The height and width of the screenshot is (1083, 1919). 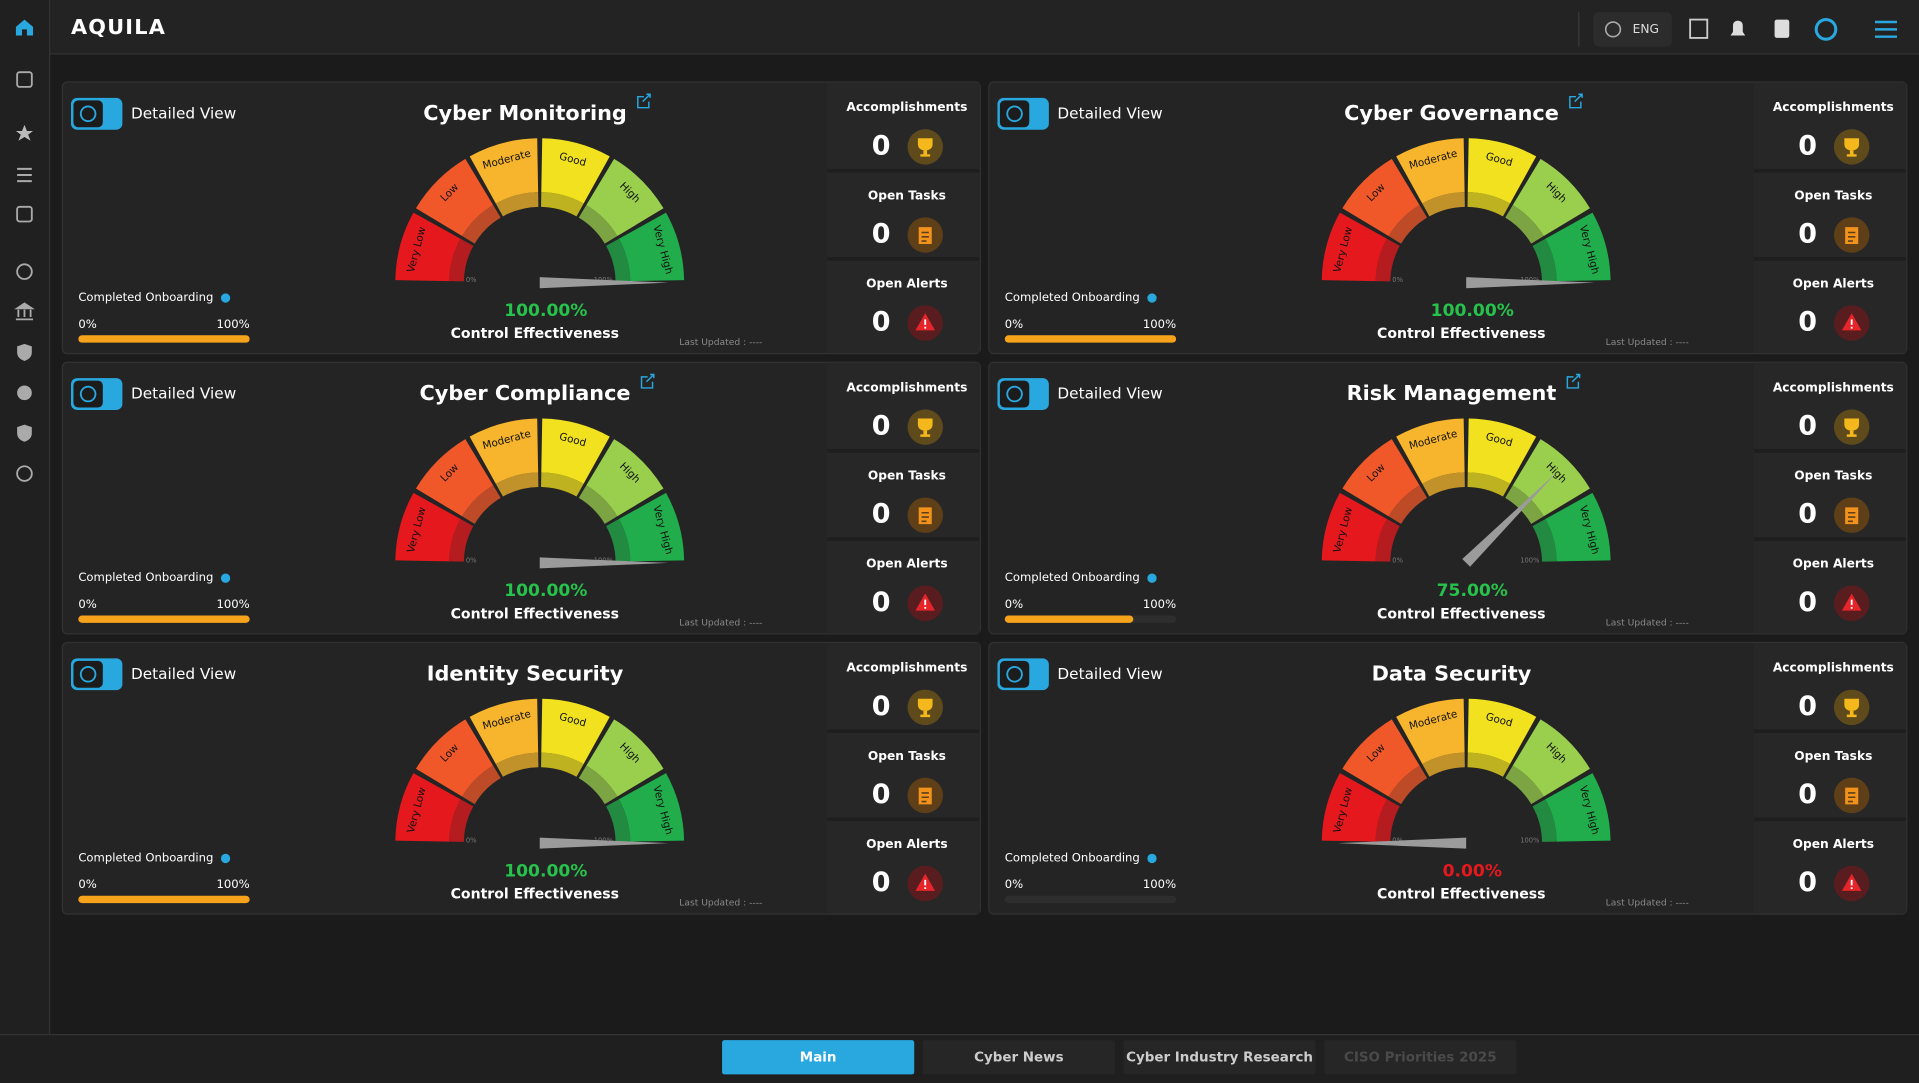 I want to click on radar-icon, so click(x=24, y=271).